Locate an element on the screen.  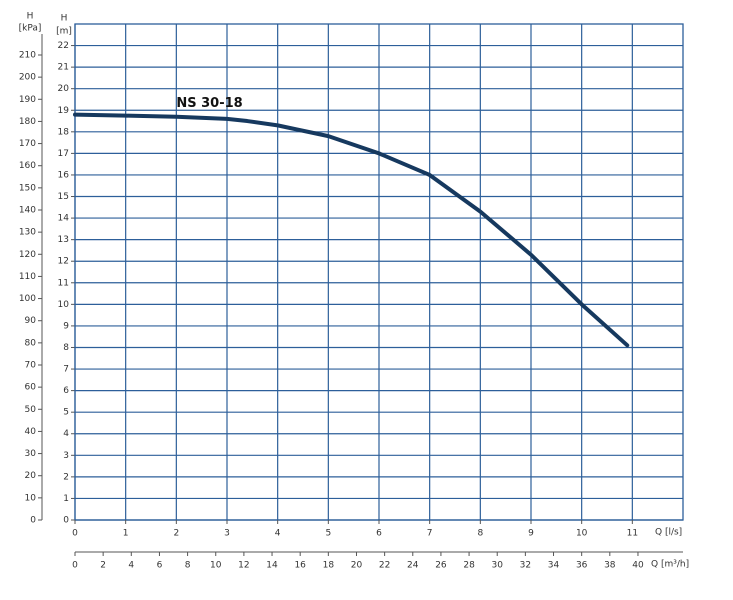
y-tick-label: 20 is located at coordinates (64, 89).